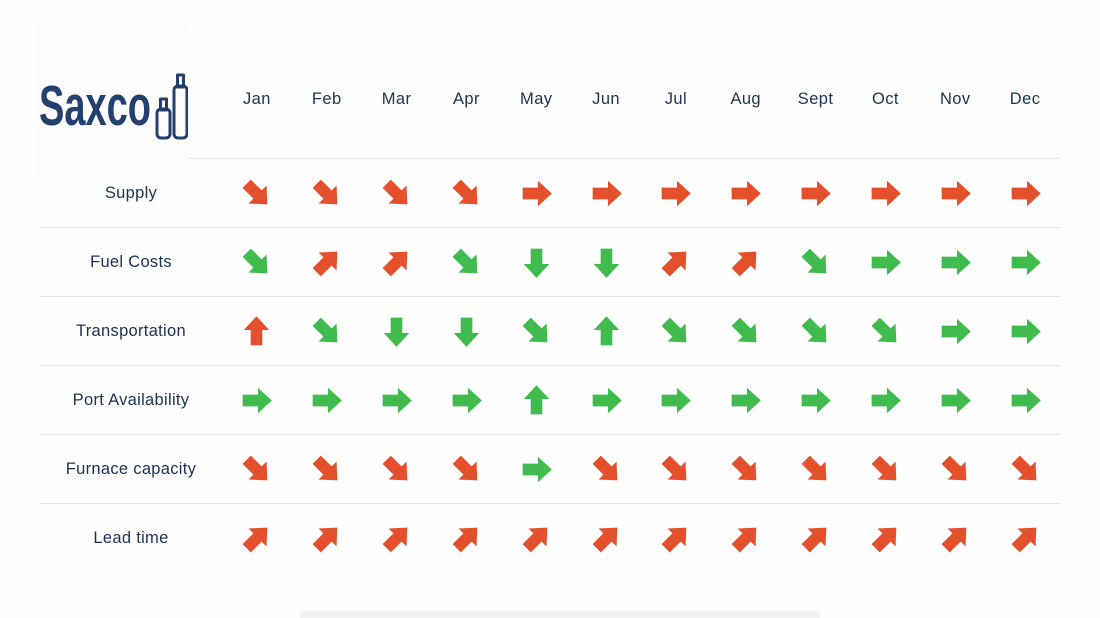 The image size is (1100, 618). I want to click on row-label-supply: Supply, so click(131, 192).